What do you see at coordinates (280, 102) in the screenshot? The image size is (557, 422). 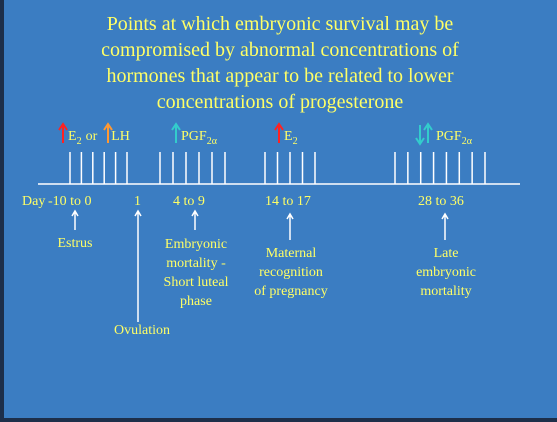 I see `title-line: concentrations of progesterone` at bounding box center [280, 102].